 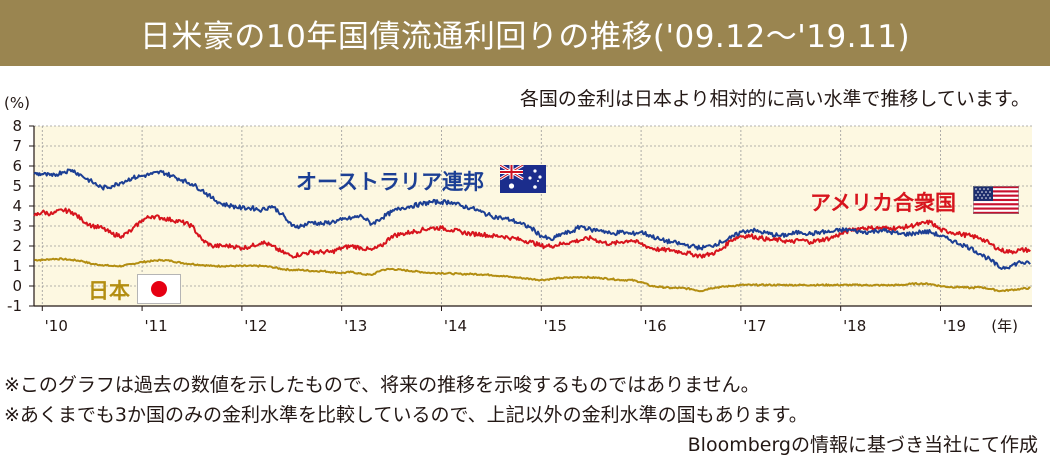 I want to click on footnote-1: ※このグラフは過去の数値を示したもので、将来の推移を示唆するものではありません。, so click(x=382, y=385).